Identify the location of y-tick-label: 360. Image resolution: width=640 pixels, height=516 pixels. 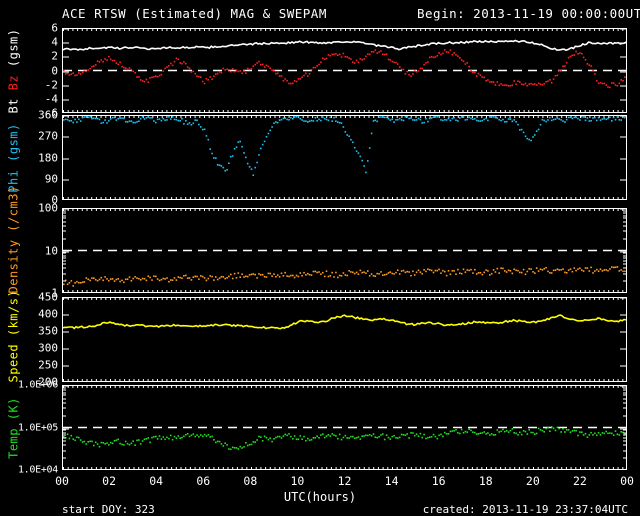
(48, 115).